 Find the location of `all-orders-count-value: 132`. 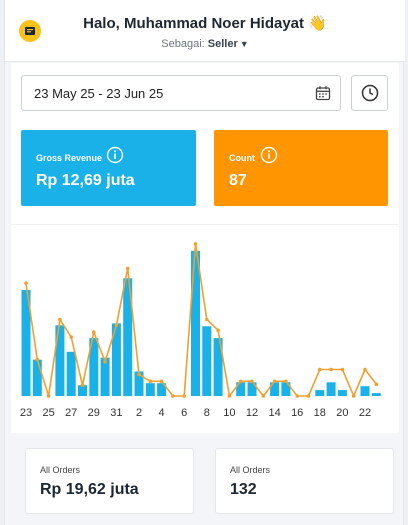

all-orders-count-value: 132 is located at coordinates (243, 489).